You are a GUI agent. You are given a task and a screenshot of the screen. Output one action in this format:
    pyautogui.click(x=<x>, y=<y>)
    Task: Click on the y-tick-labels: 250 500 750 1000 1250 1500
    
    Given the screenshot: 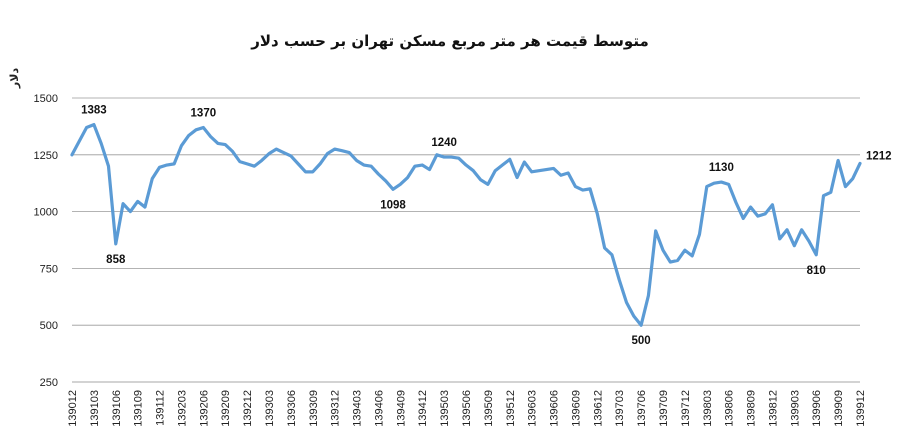 What is the action you would take?
    pyautogui.click(x=46, y=241)
    